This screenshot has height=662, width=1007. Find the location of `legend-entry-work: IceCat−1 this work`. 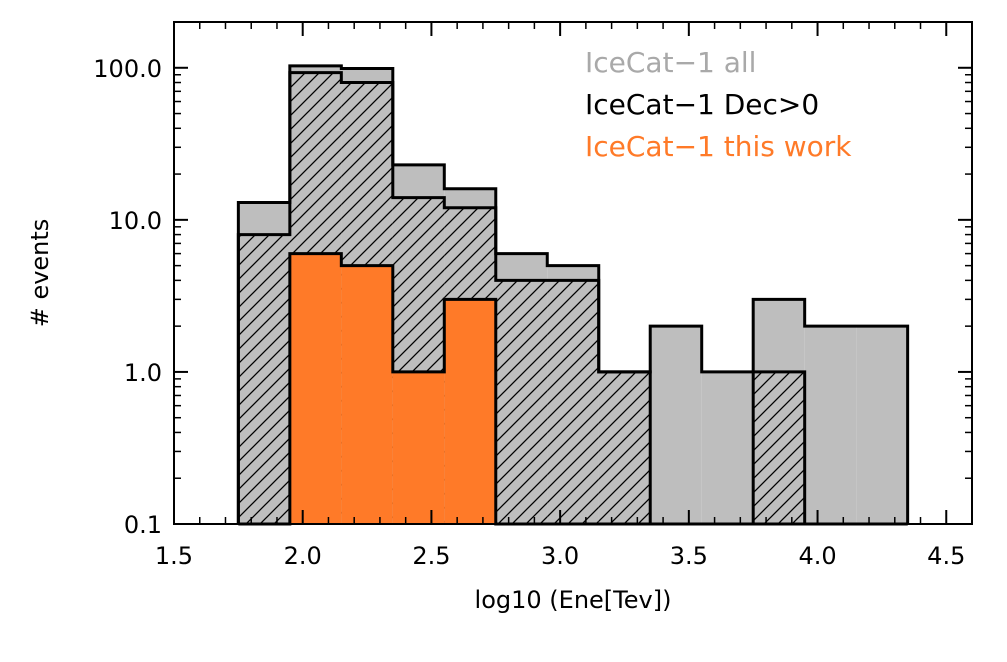

legend-entry-work: IceCat−1 this work is located at coordinates (718, 146).